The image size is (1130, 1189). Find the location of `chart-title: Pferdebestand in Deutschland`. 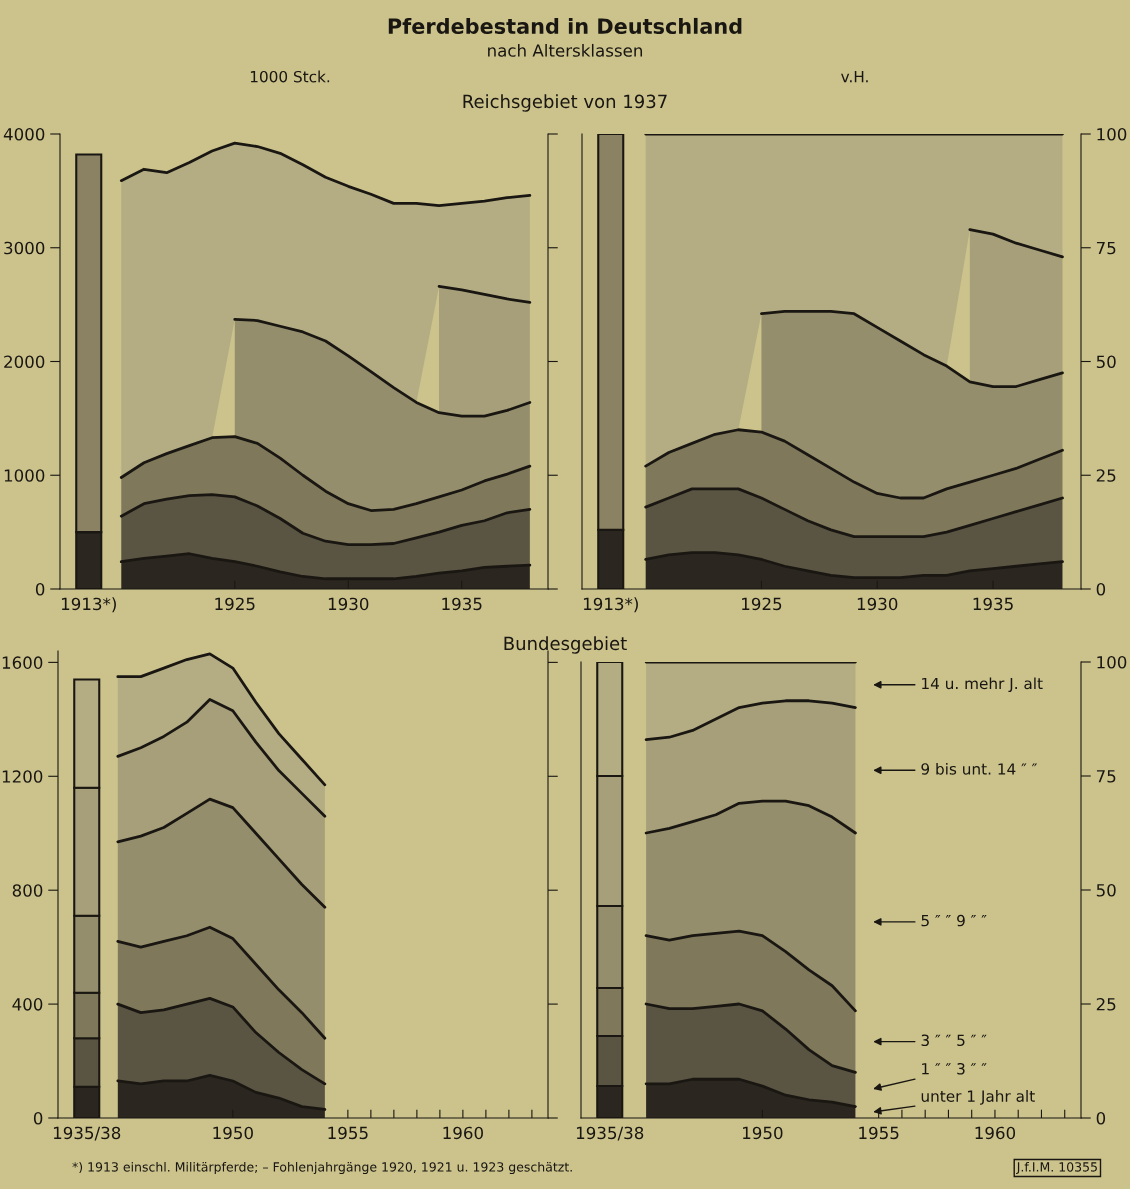

chart-title: Pferdebestand in Deutschland is located at coordinates (565, 26).